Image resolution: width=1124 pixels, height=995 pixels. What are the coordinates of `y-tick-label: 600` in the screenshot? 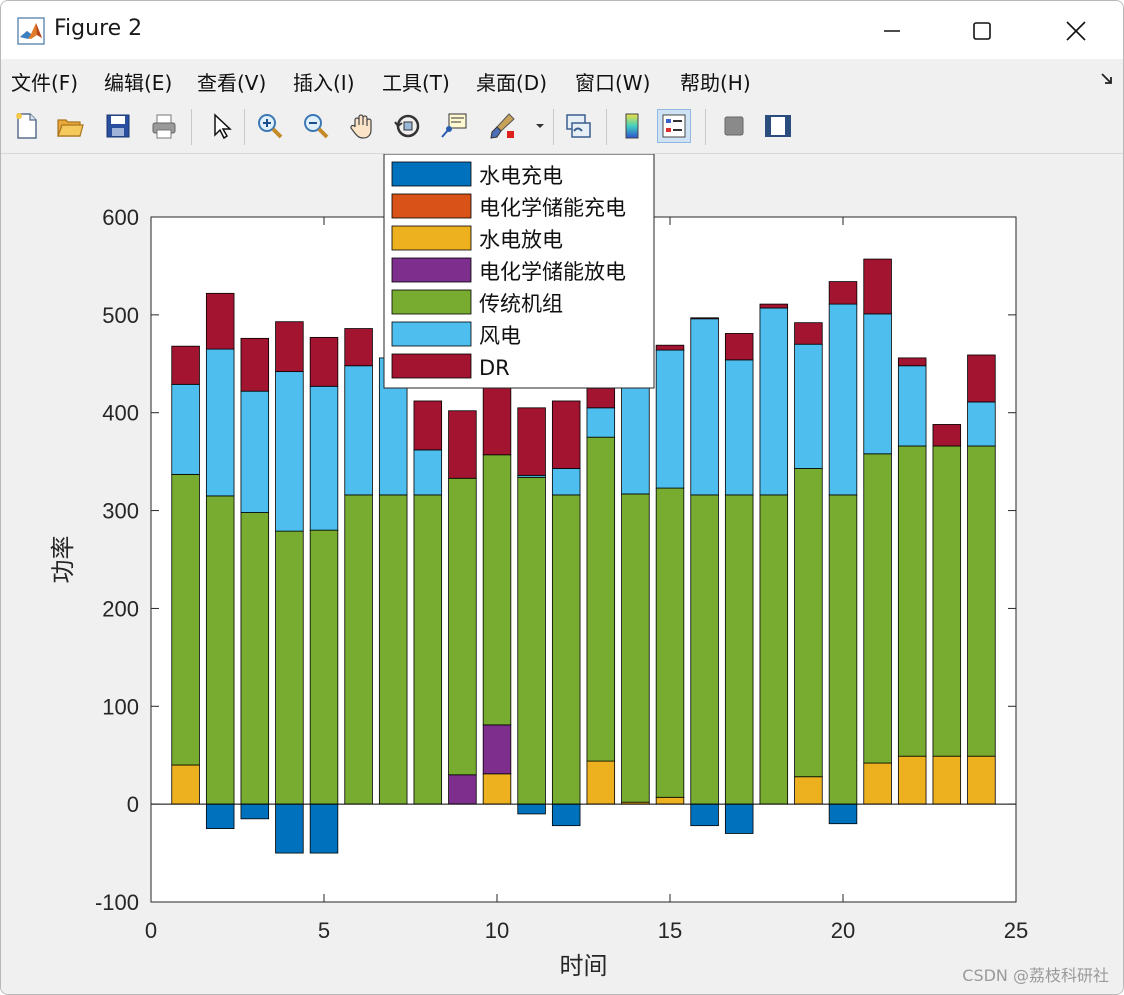 It's located at (120, 217).